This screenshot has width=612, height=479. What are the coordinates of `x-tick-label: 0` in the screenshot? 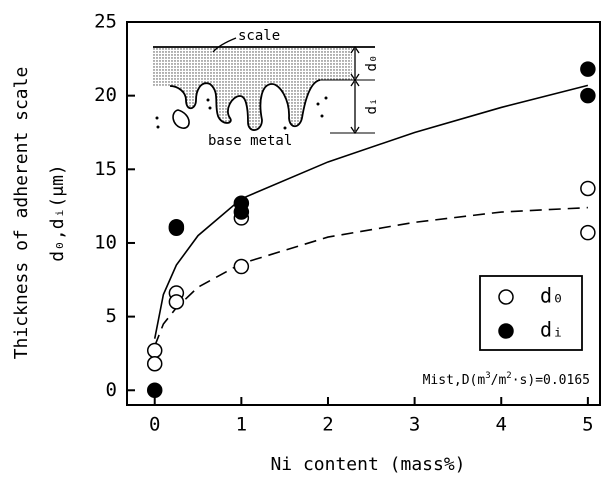 It's located at (154, 425).